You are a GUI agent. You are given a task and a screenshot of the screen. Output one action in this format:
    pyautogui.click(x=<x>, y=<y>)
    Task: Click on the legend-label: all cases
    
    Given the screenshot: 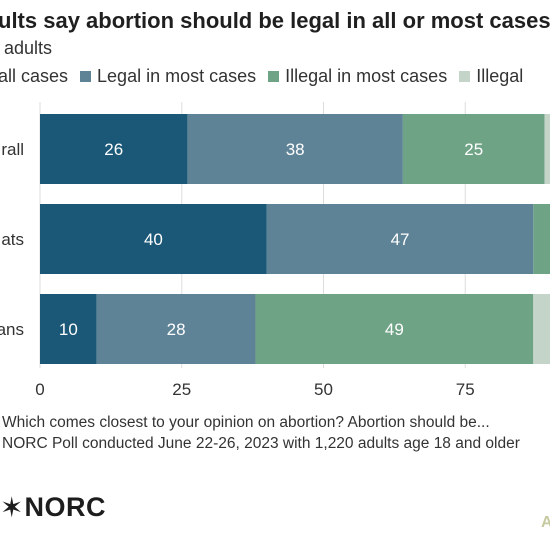 What is the action you would take?
    pyautogui.click(x=34, y=75)
    